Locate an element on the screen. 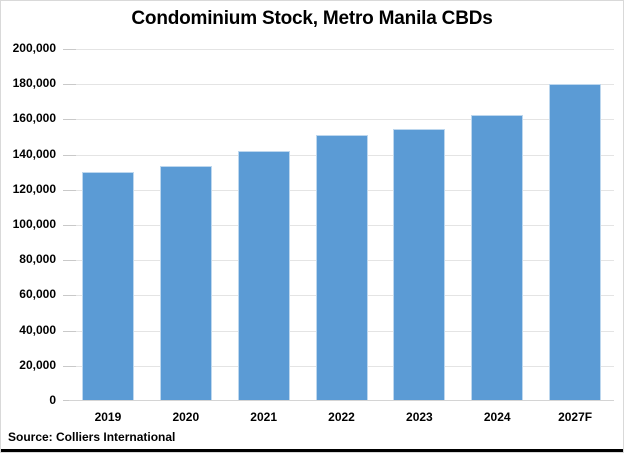 The image size is (624, 453). y-axis-tick-label: 80,000 is located at coordinates (37, 259).